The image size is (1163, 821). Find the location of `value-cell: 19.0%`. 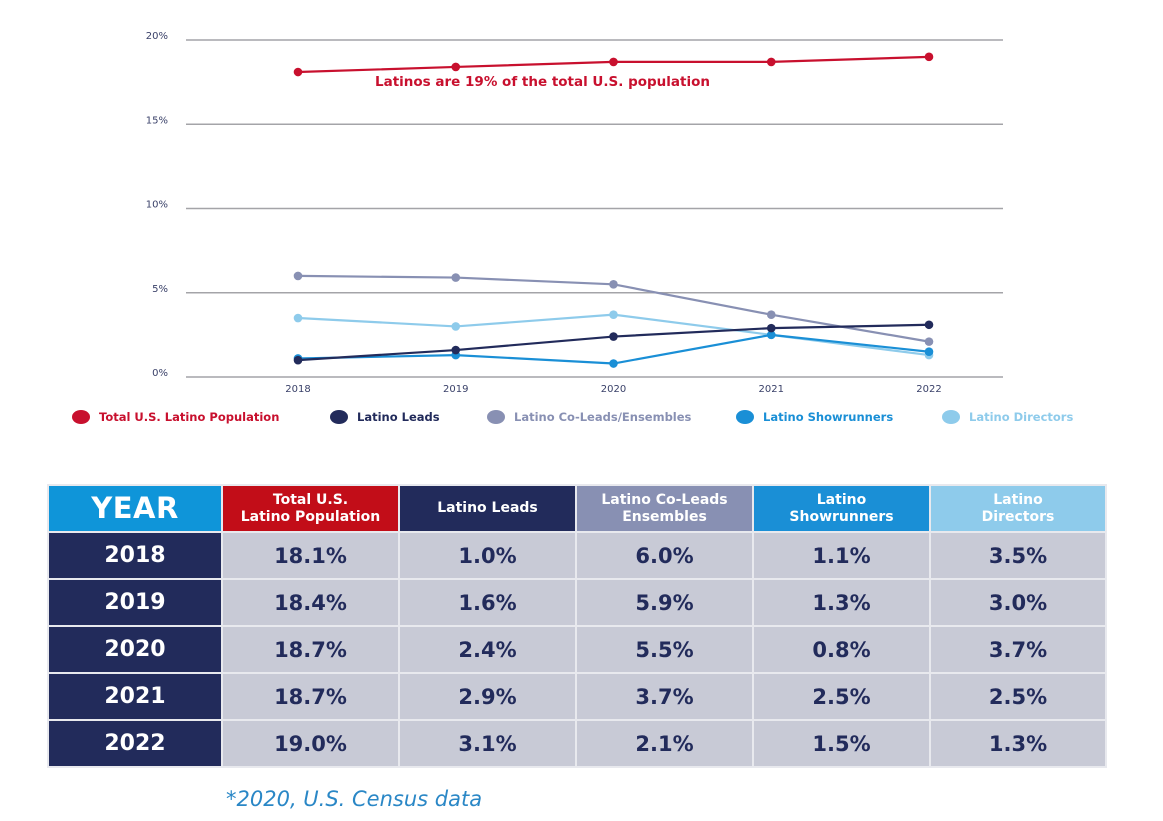

value-cell: 19.0% is located at coordinates (310, 743).